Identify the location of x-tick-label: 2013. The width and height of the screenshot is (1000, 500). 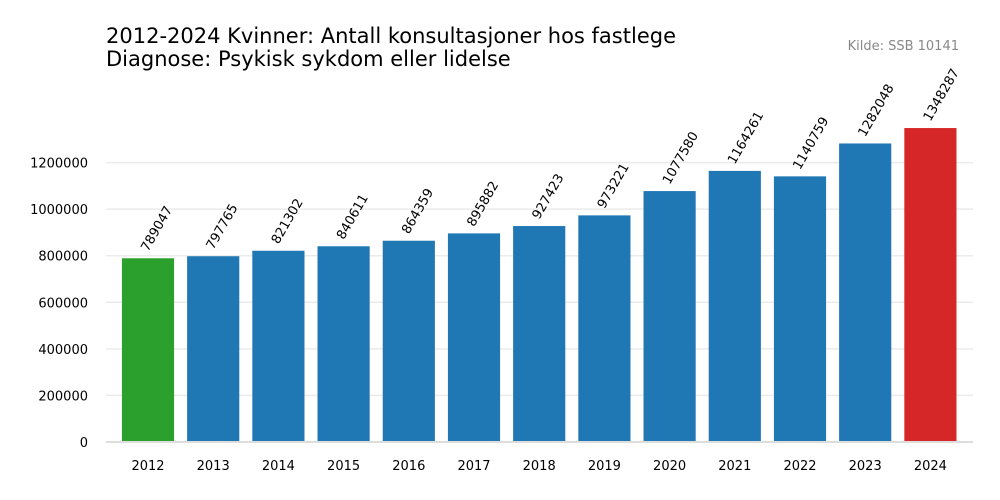
(213, 466).